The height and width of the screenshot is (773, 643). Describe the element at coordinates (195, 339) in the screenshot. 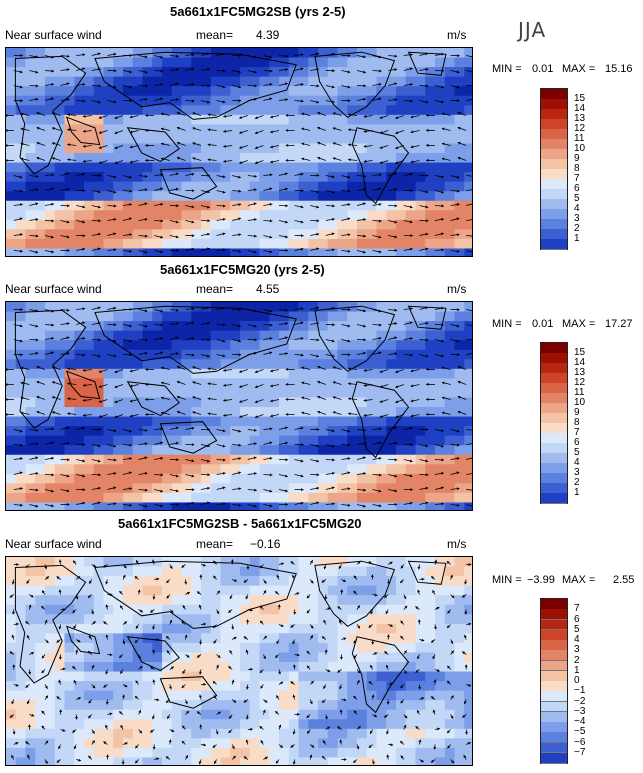

I see `coastline` at that location.